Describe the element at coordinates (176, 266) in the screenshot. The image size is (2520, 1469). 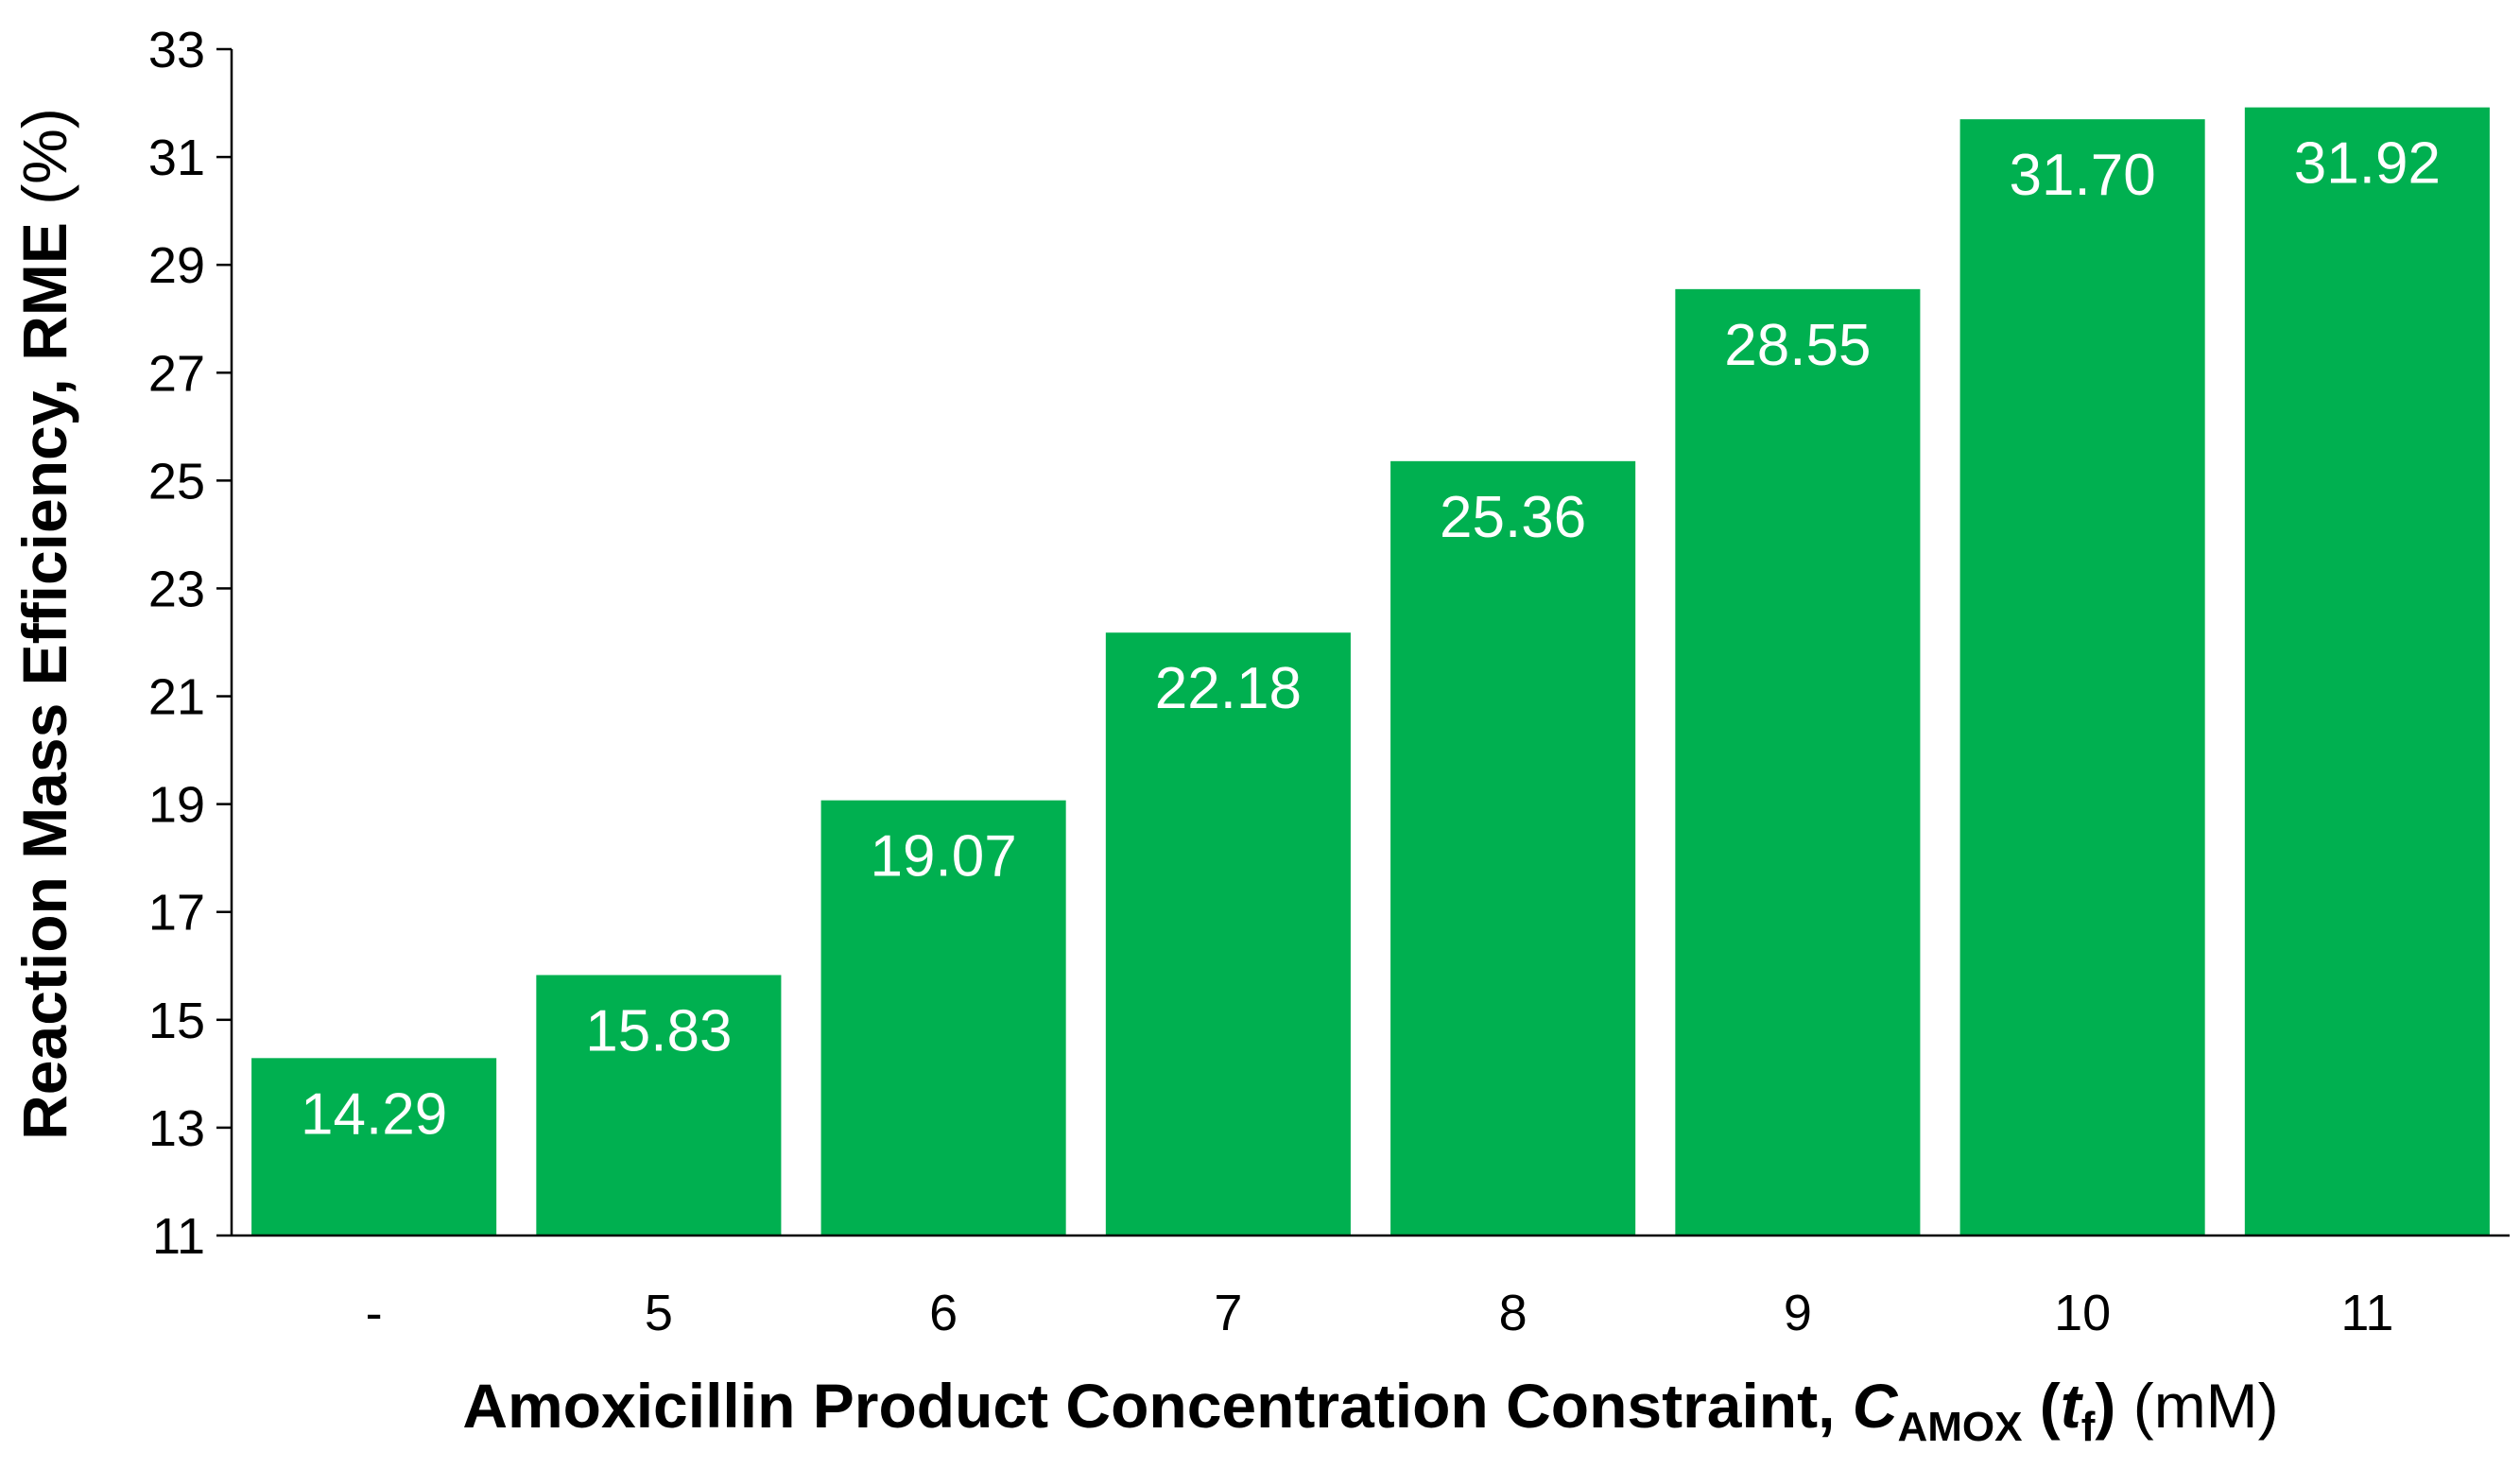
I see `y-tick-label-9: 29` at that location.